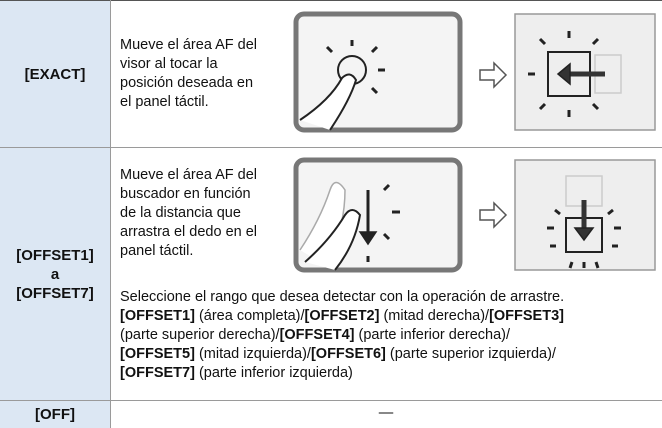 This screenshot has width=662, height=428. Describe the element at coordinates (169, 64) in the screenshot. I see `description-line: visor al tocar la` at that location.